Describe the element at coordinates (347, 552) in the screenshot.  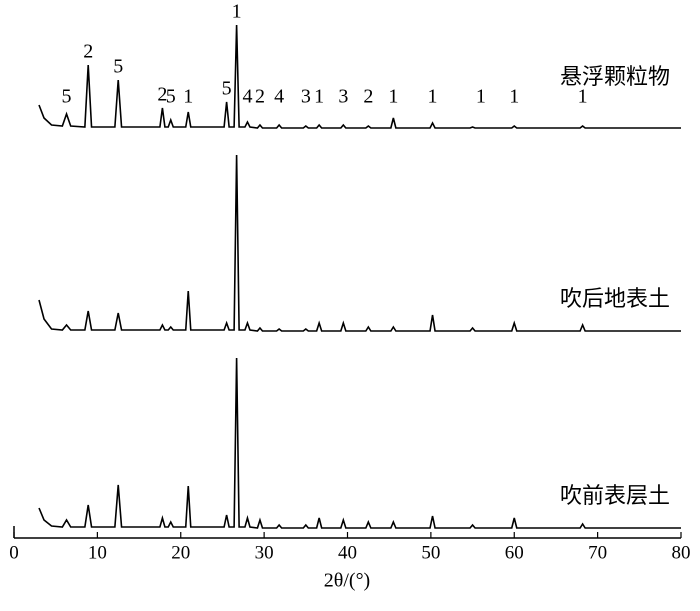
I see `x-tick-label: 40` at that location.